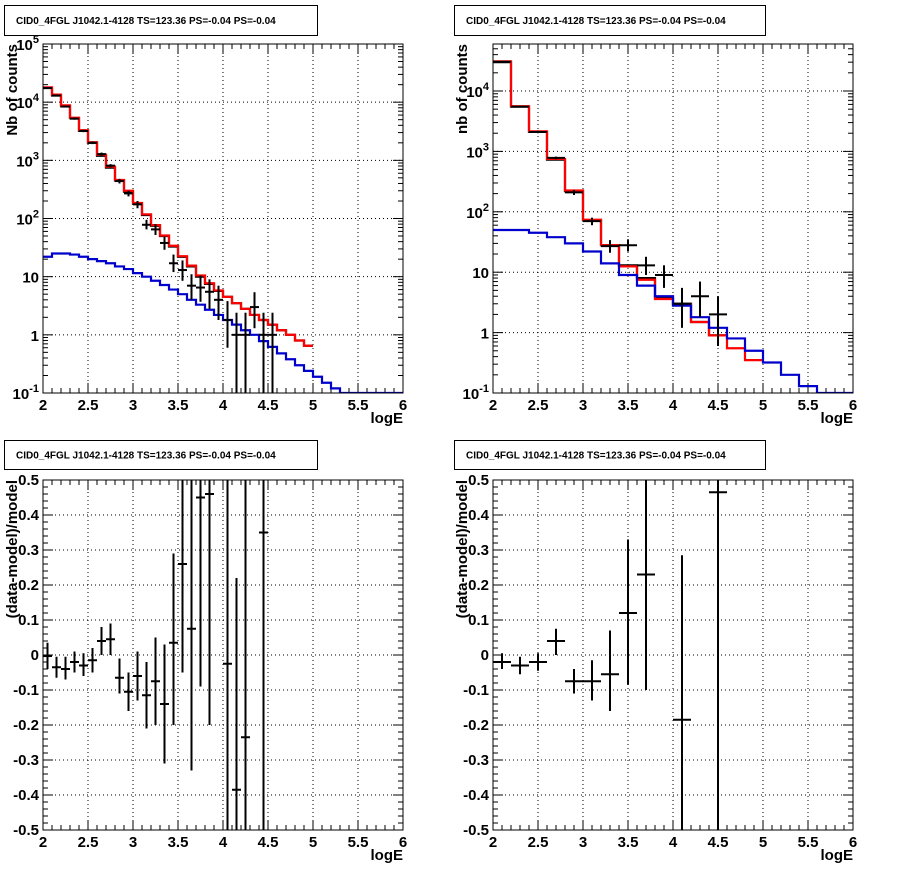 The image size is (898, 875). I want to click on y-tick-label: 10², so click(477, 212).